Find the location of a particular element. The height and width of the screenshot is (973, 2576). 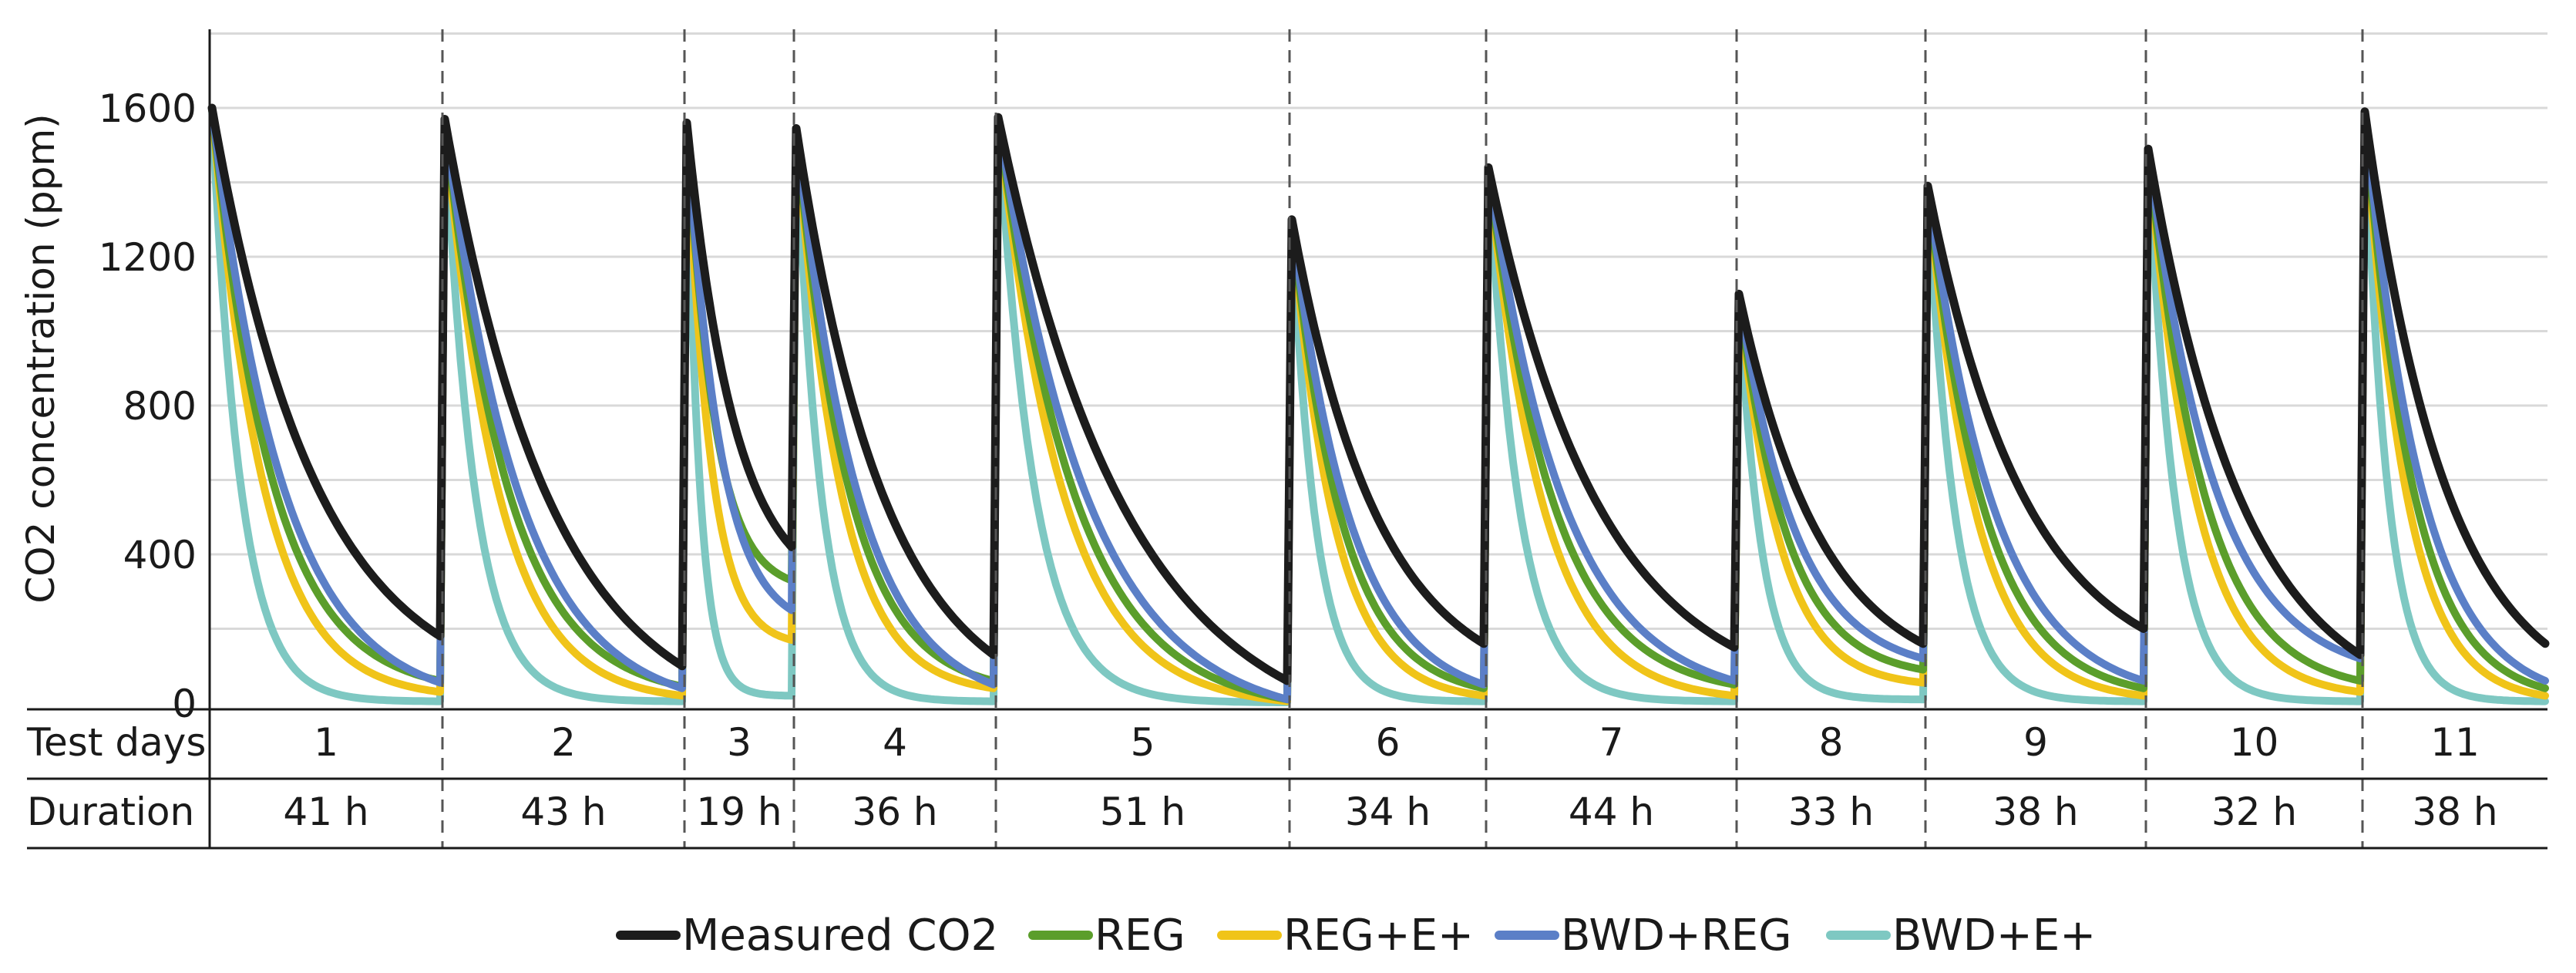

table-duration-cell: 33 h is located at coordinates (1831, 812).